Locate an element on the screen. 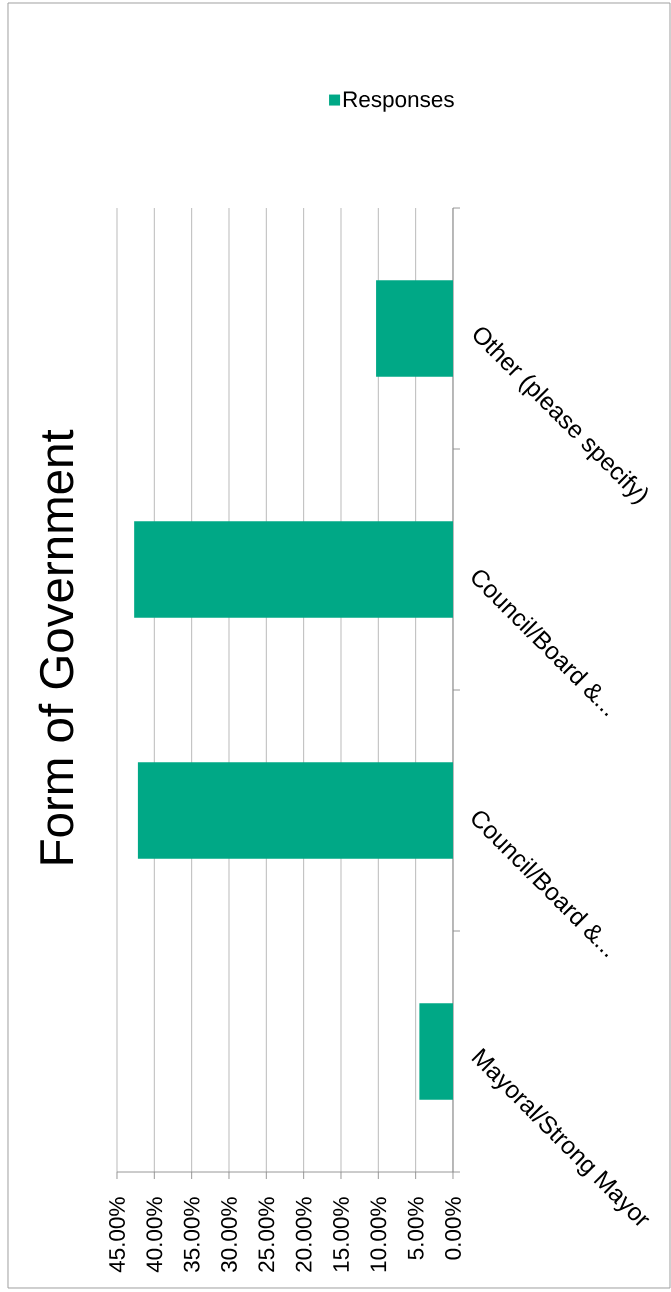 The height and width of the screenshot is (1292, 671). text: Form of Government is located at coordinates (56, 646).